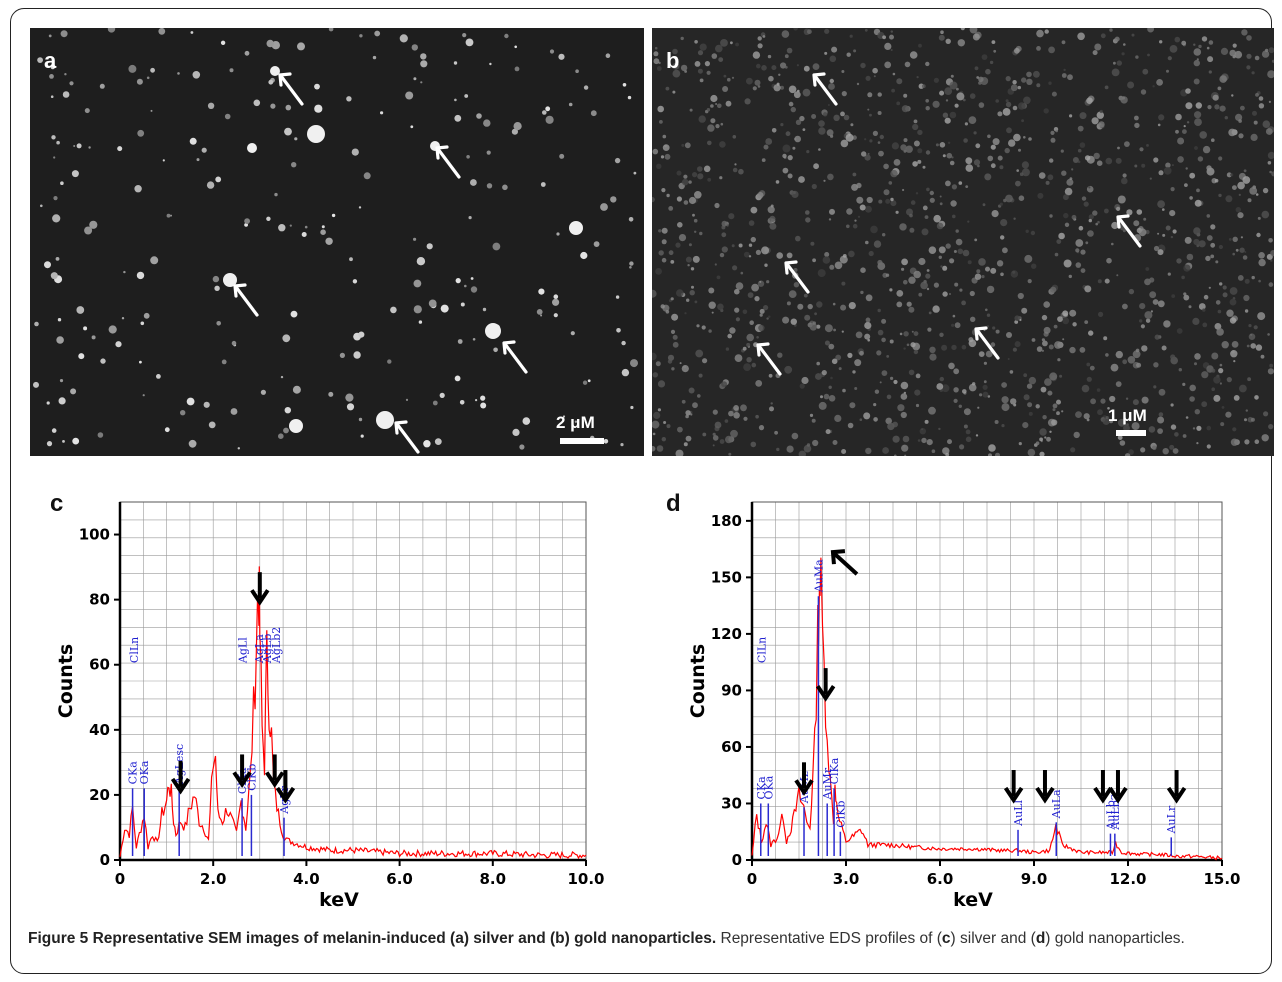 Image resolution: width=1282 pixels, height=982 pixels. Describe the element at coordinates (399, 879) in the screenshot. I see `x-tick-label: 6.0` at that location.